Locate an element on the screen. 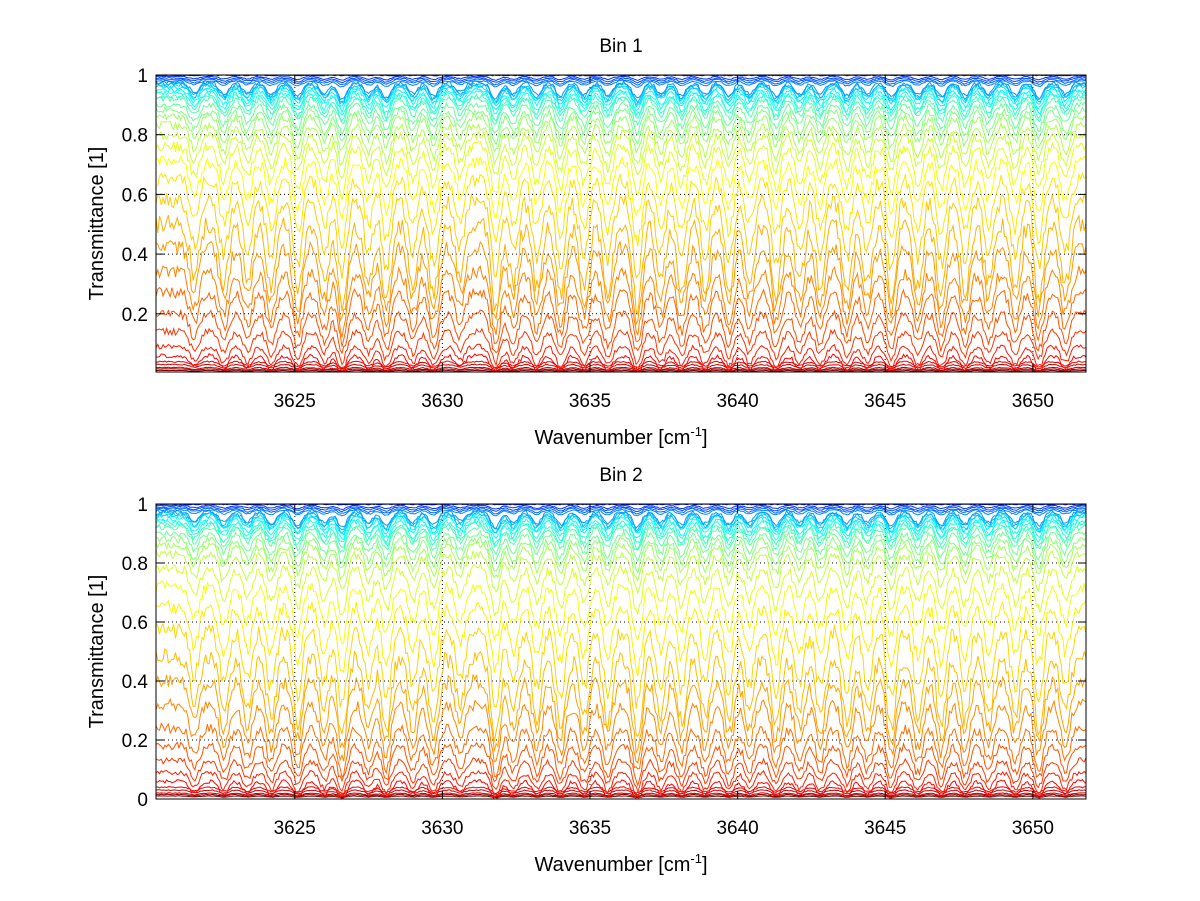  chart-title: Bin 1 is located at coordinates (620, 46).